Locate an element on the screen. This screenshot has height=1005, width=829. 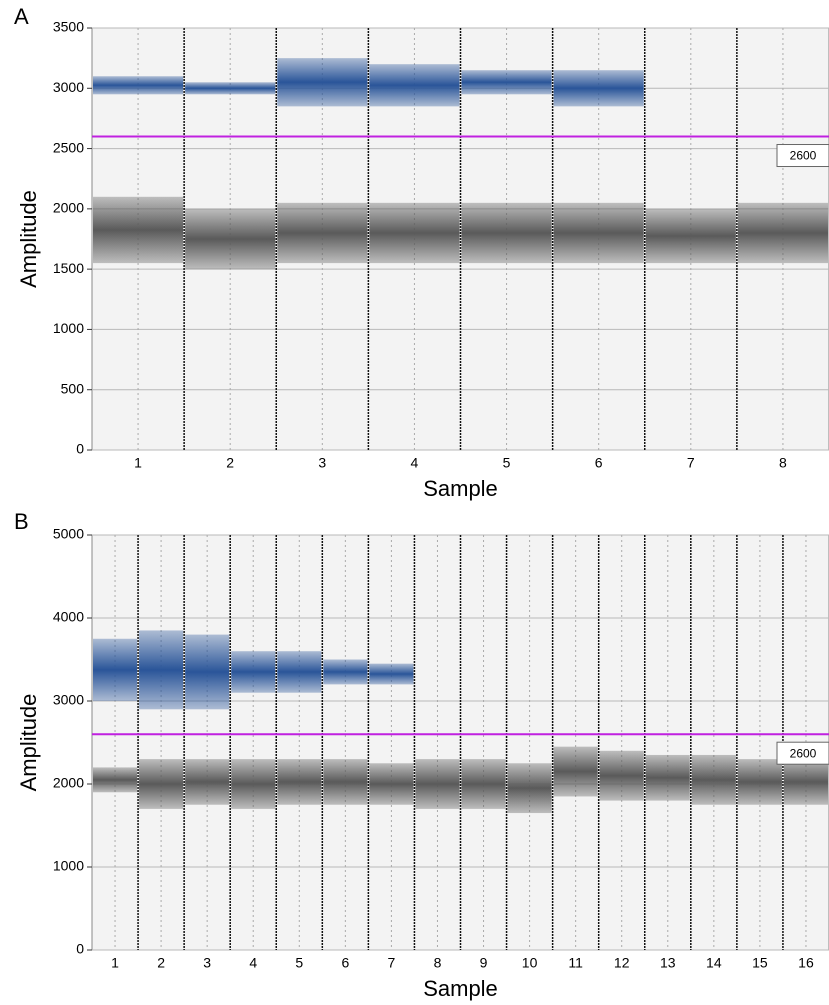
x-tick-label: 15 is located at coordinates (760, 963).